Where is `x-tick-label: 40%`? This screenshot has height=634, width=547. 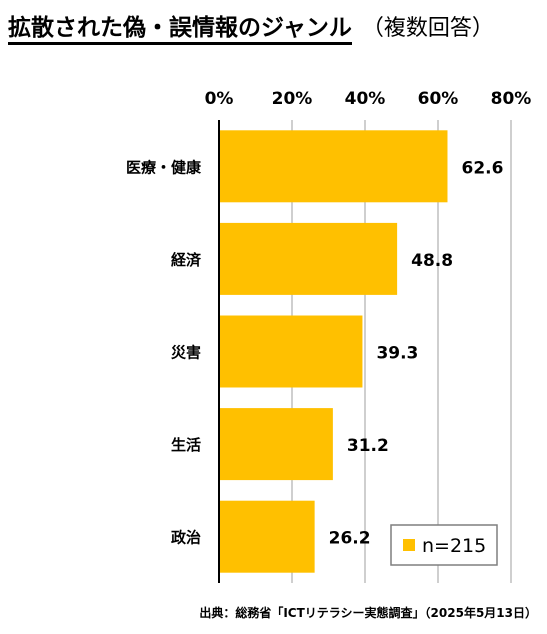
x-tick-label: 40% is located at coordinates (365, 99).